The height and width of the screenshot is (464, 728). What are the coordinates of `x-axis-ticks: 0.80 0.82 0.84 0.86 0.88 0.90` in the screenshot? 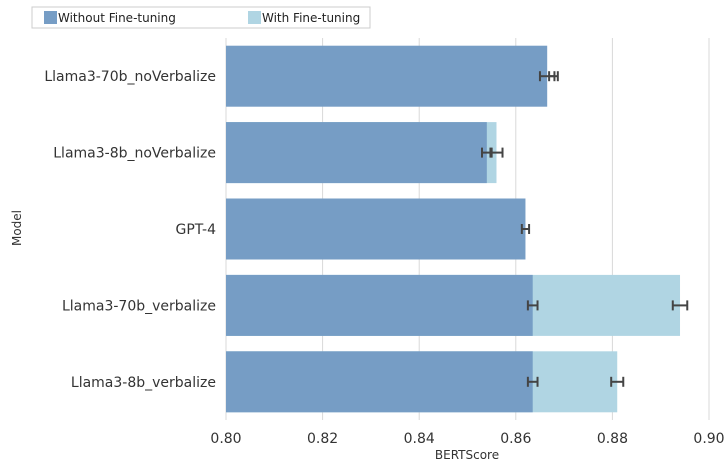 It's located at (467, 439).